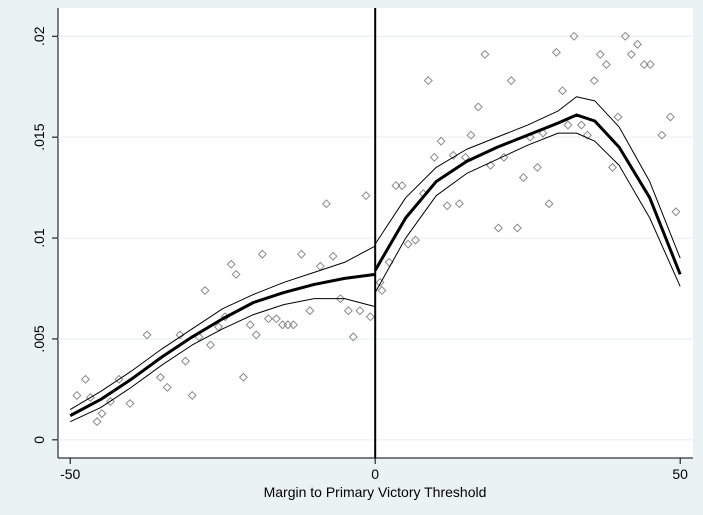  I want to click on x-tick-label: 0, so click(375, 474).